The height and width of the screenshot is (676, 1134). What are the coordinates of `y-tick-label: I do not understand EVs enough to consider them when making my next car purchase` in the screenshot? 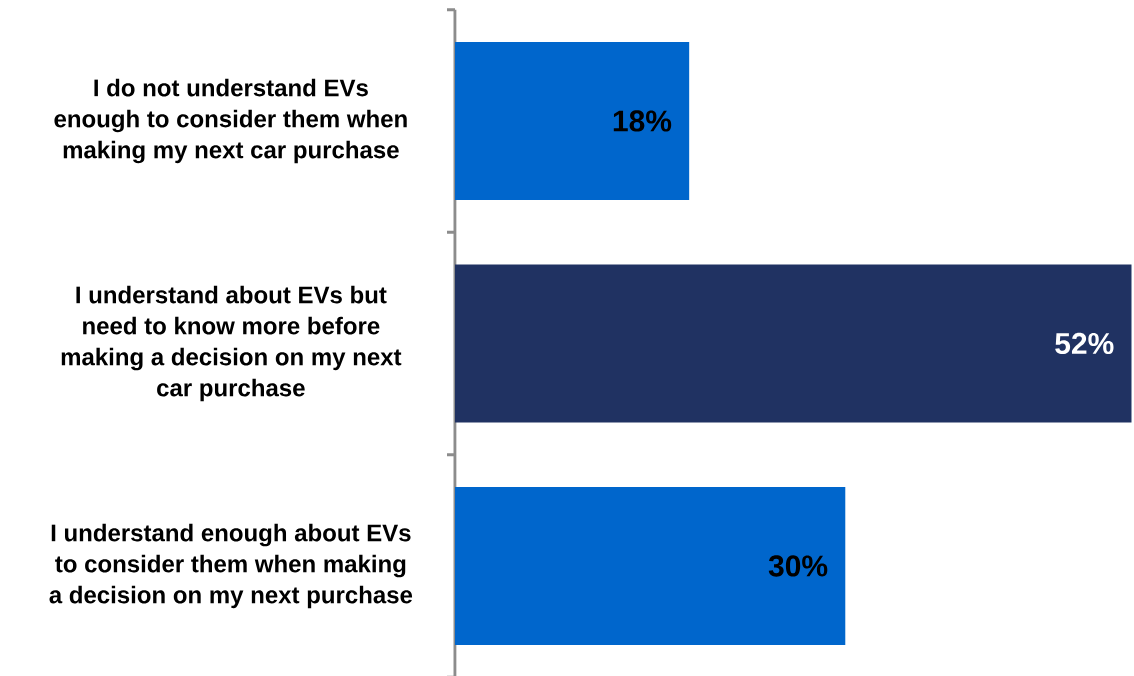 It's located at (230, 121).